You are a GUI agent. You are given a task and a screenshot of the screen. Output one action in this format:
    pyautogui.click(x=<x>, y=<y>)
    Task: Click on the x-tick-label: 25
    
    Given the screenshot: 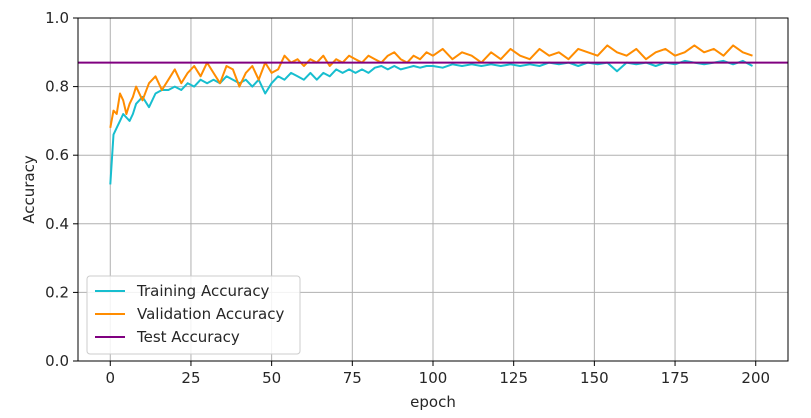 What is the action you would take?
    pyautogui.click(x=190, y=378)
    